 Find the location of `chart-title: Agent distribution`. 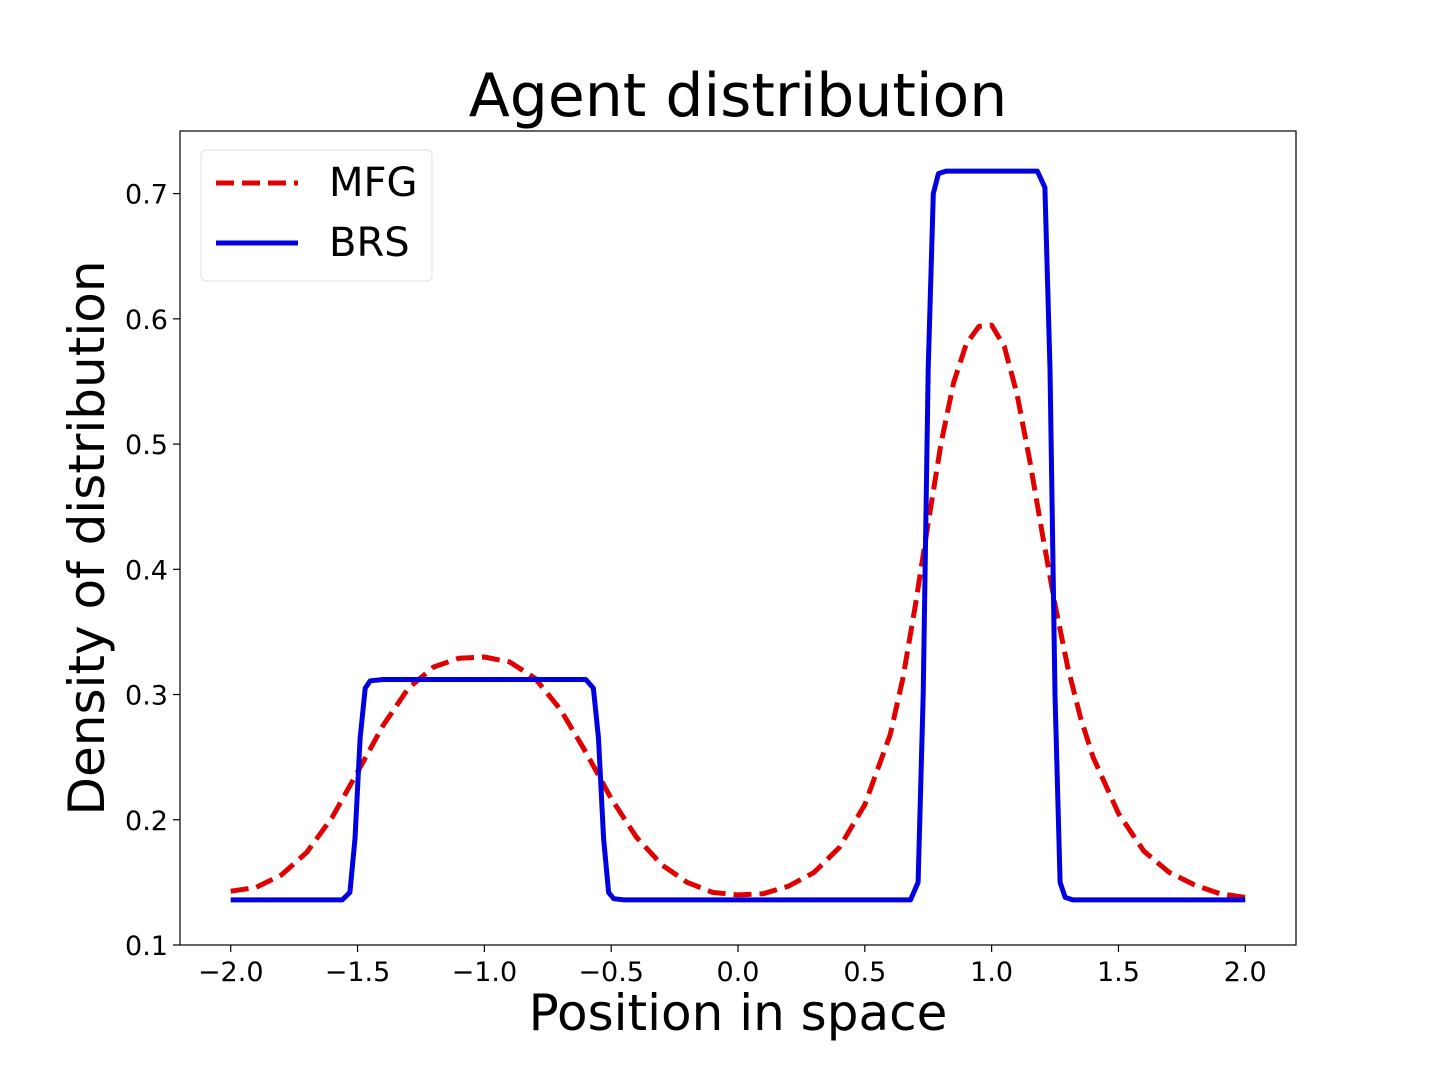

chart-title: Agent distribution is located at coordinates (738, 96).